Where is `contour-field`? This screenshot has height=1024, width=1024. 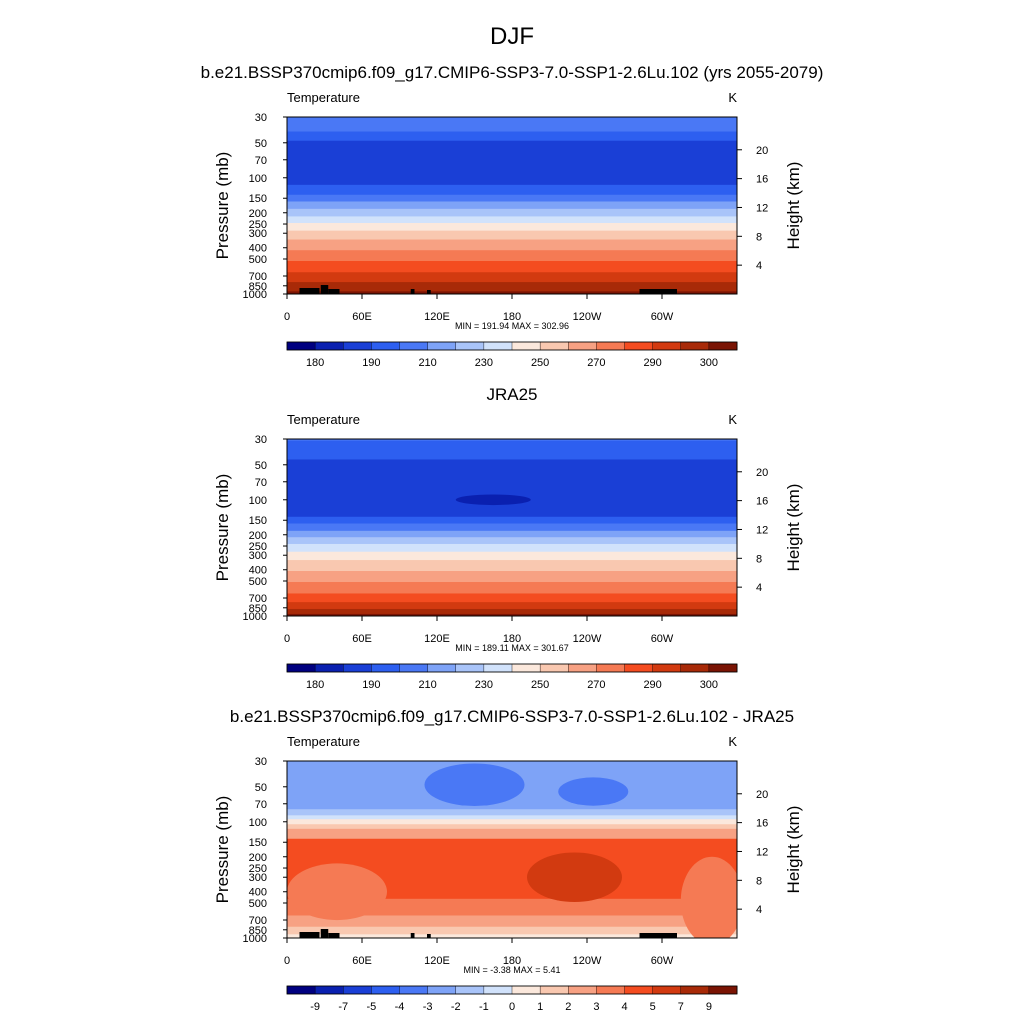
contour-field is located at coordinates (512, 849).